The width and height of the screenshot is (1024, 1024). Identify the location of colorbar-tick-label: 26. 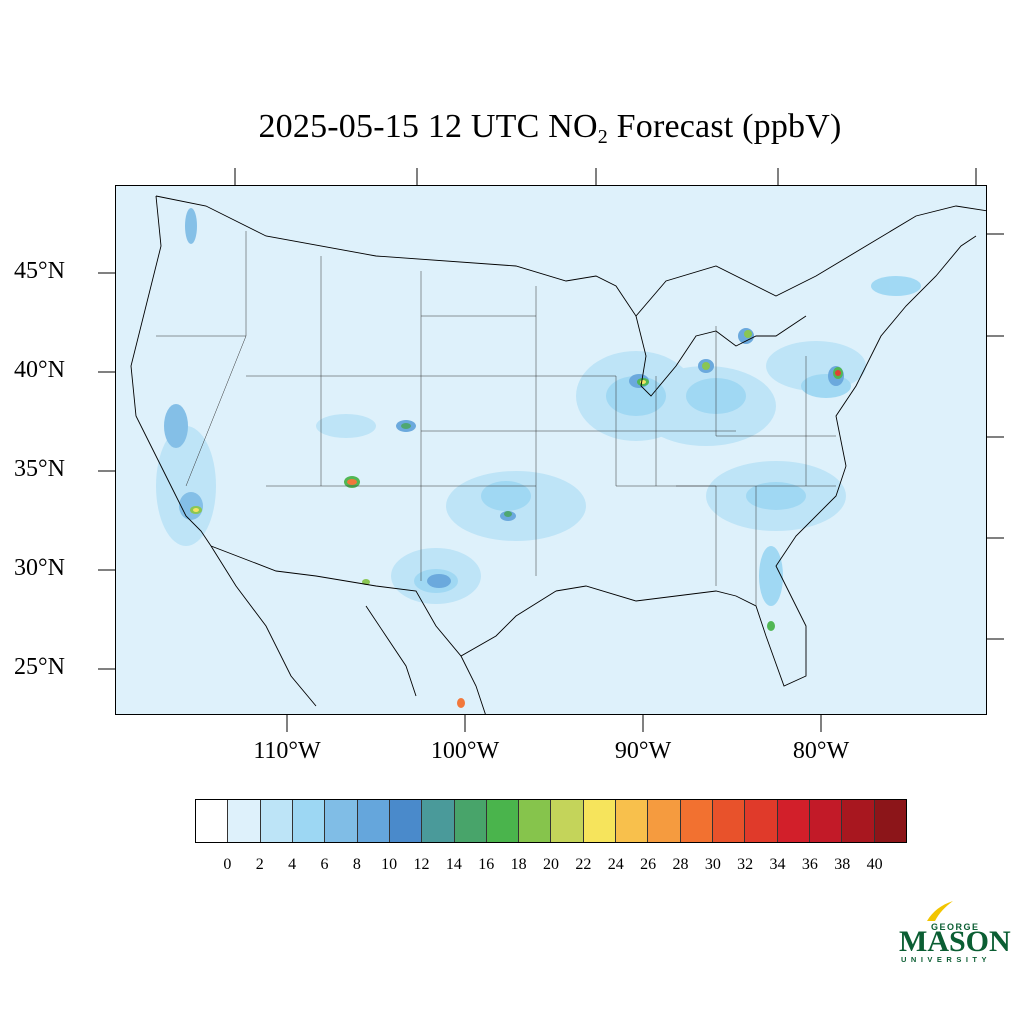
(648, 864).